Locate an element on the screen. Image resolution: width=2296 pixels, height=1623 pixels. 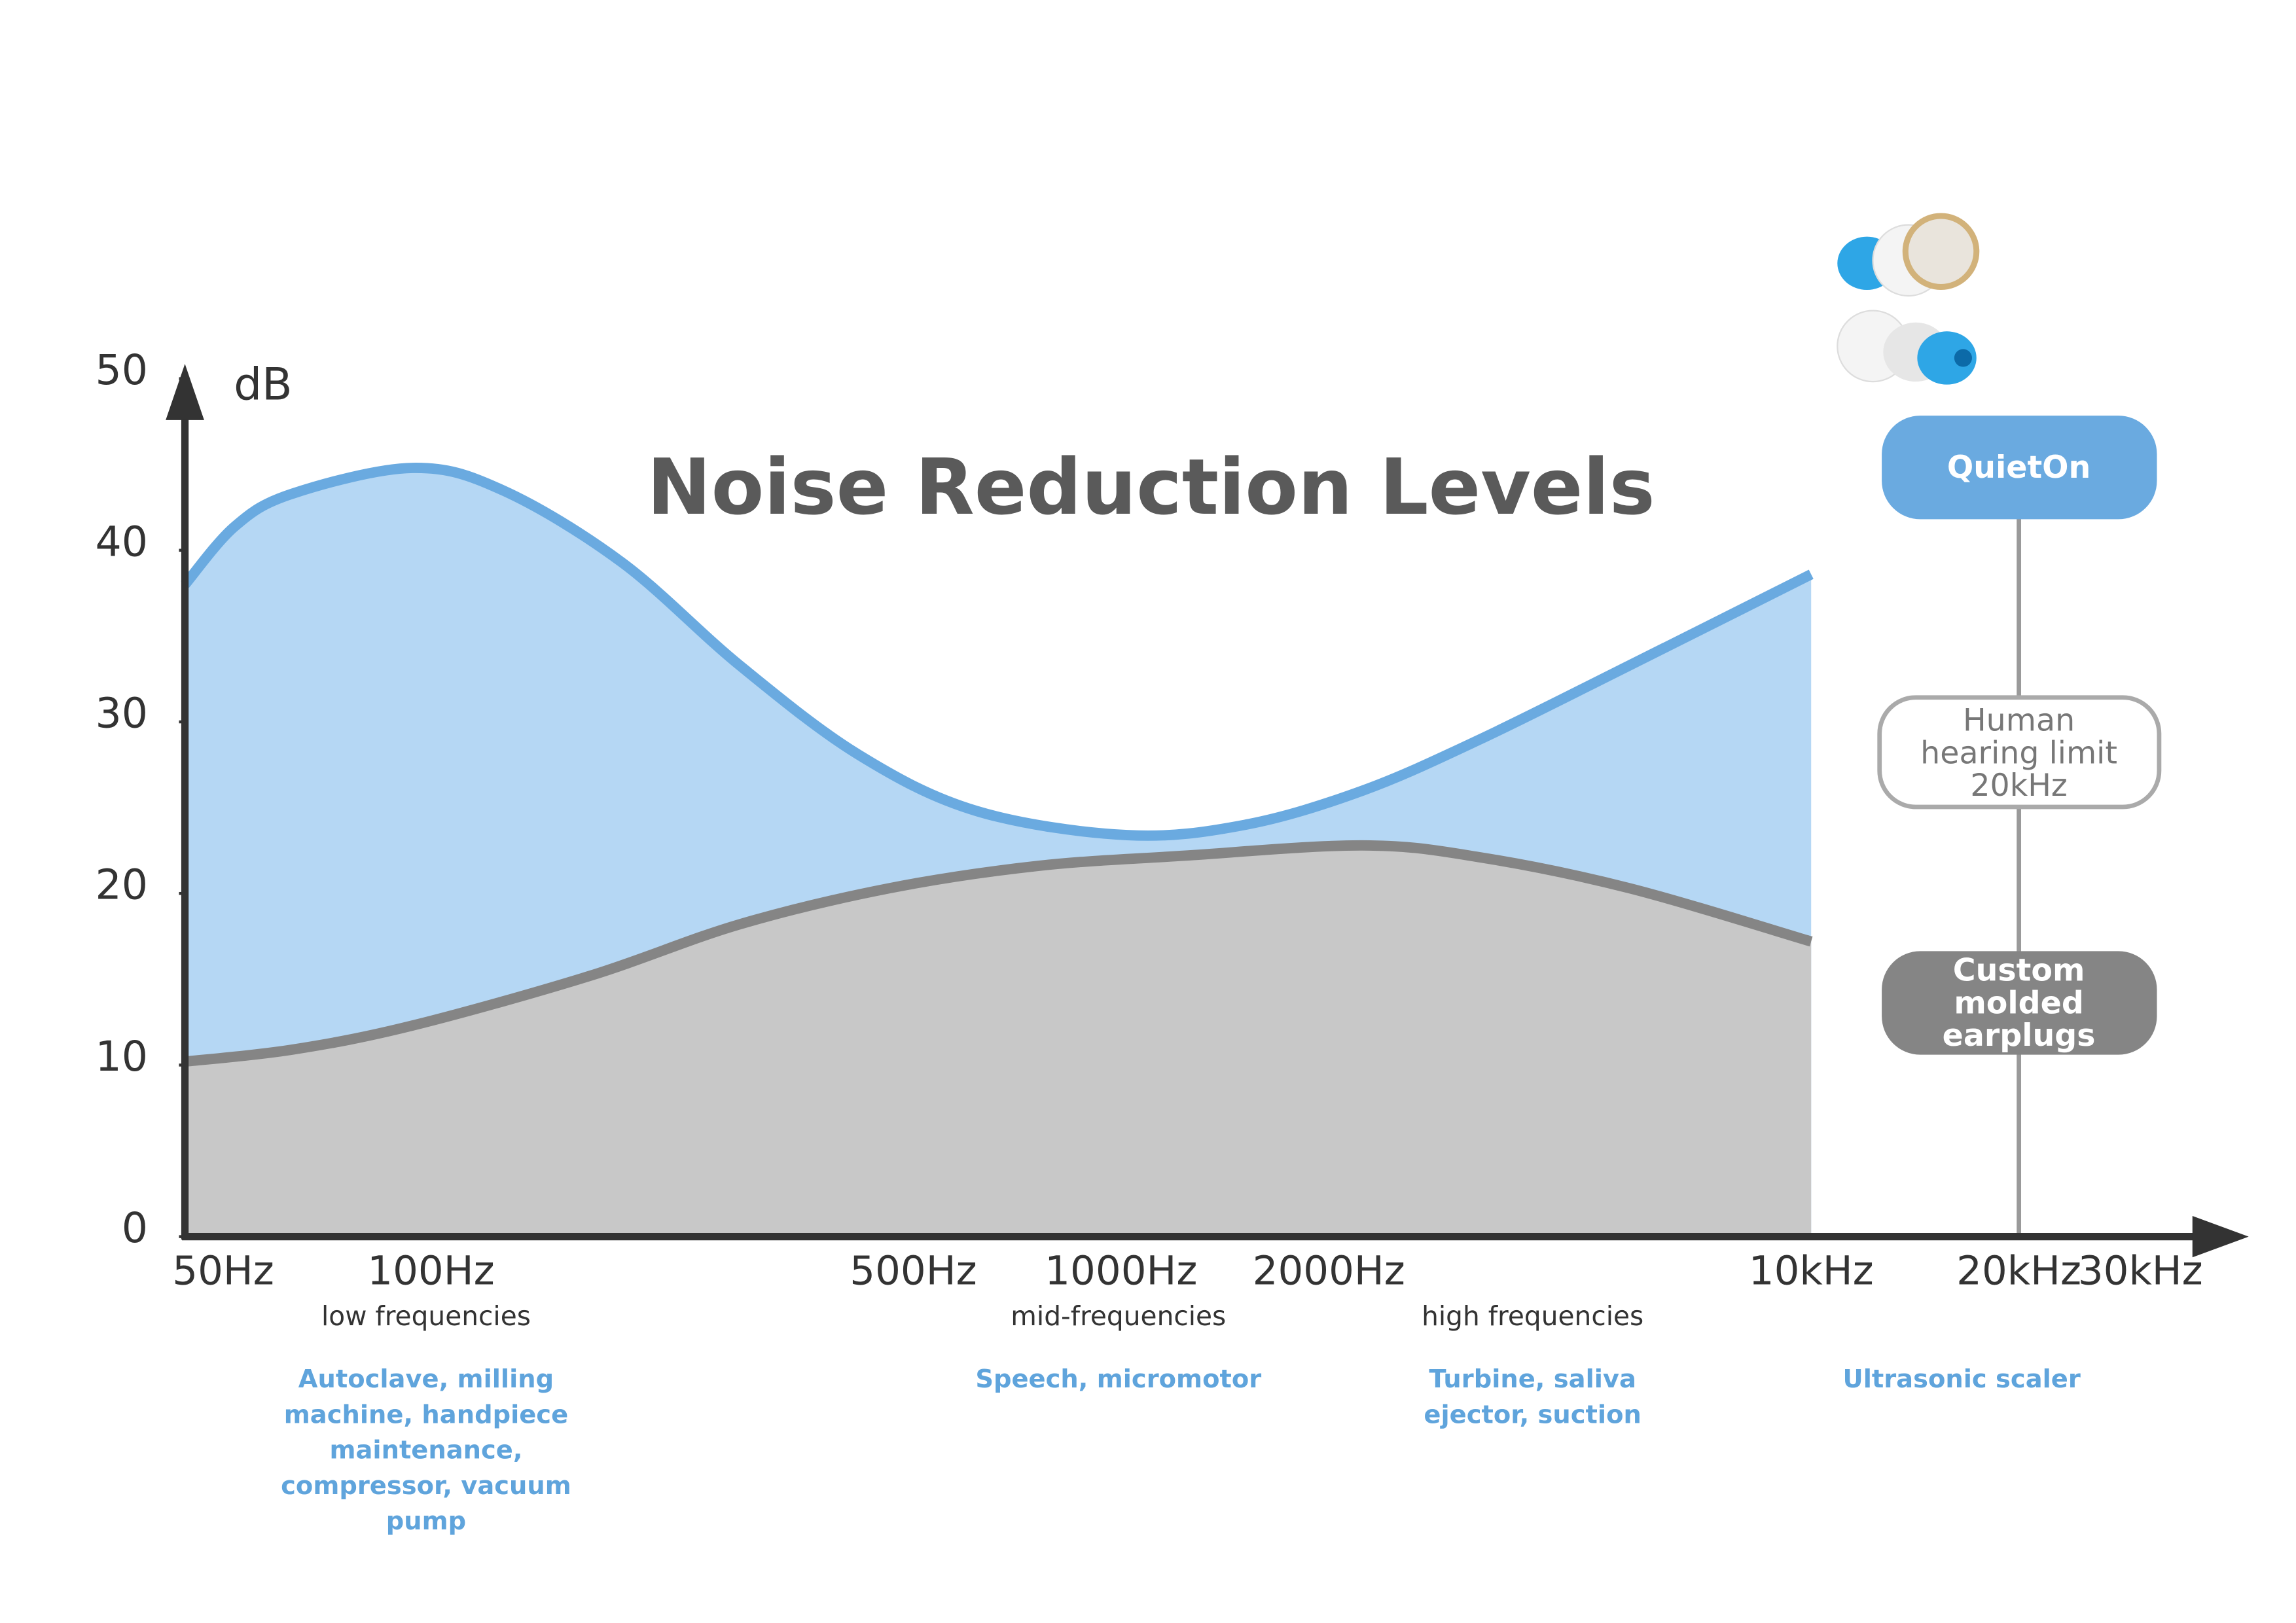
chart-title: Noise Reduction Levels is located at coordinates (1151, 487).